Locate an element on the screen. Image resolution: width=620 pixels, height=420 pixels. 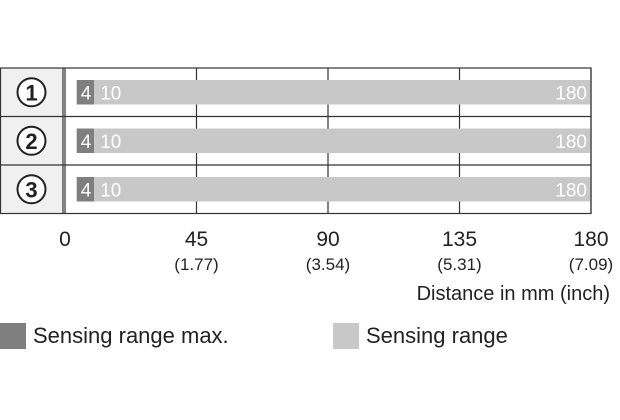
x-tick-label-90: 90 is located at coordinates (327, 239).